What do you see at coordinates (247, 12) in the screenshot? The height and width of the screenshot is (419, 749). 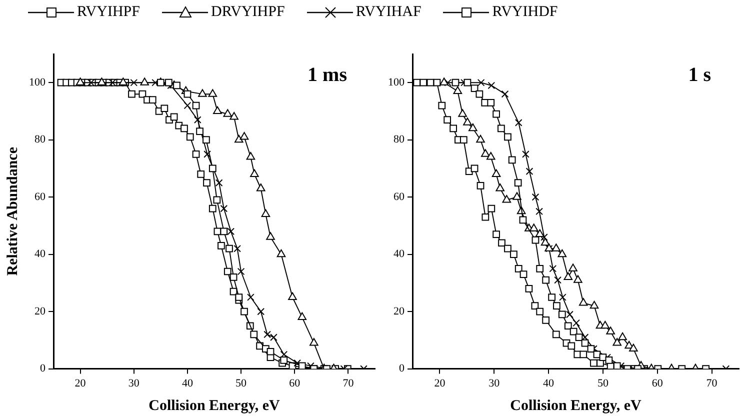 I see `legend-label: DRVYIHPF` at bounding box center [247, 12].